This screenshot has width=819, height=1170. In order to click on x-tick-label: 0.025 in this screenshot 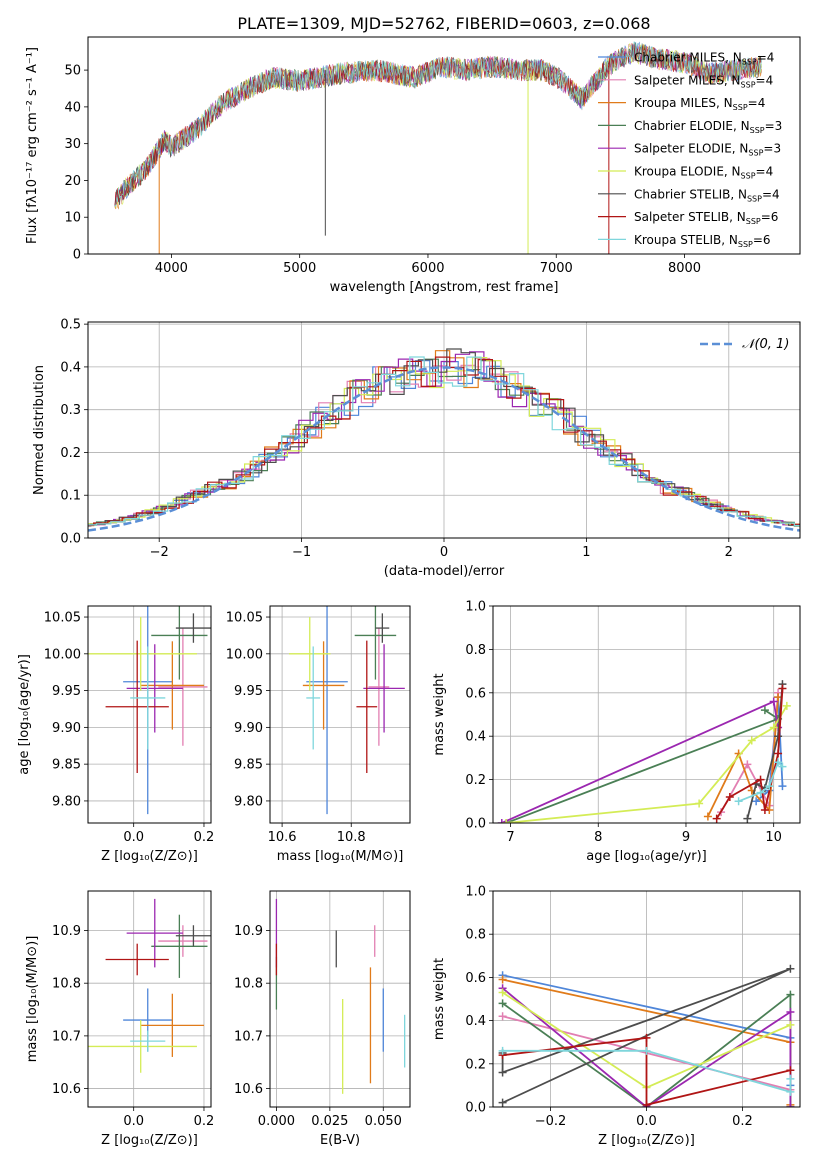, I will do `click(329, 1121)`.